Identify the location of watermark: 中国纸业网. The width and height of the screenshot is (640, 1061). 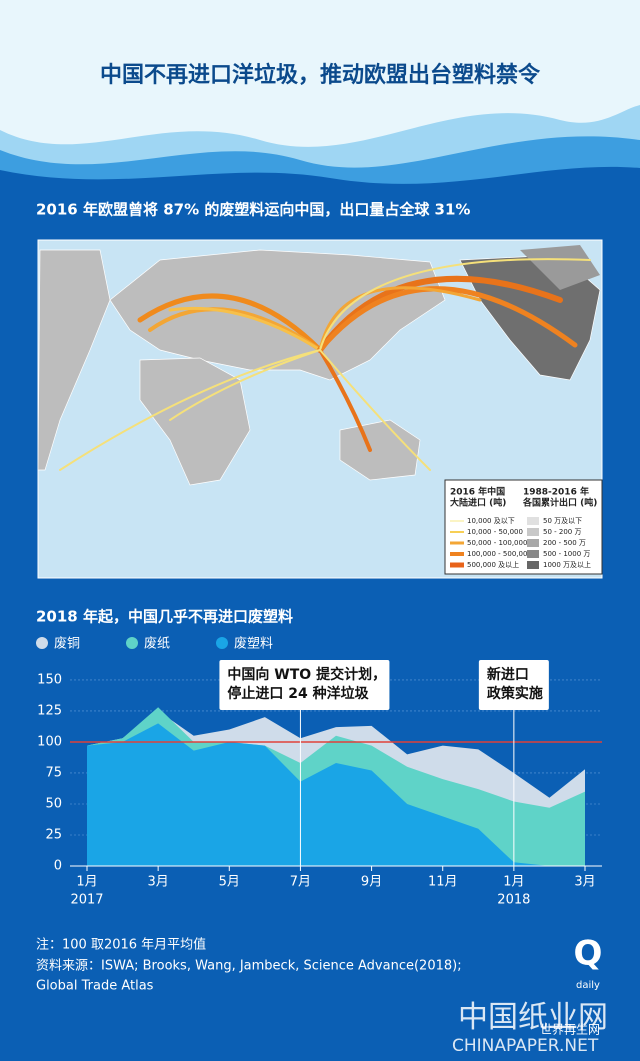
(533, 1017).